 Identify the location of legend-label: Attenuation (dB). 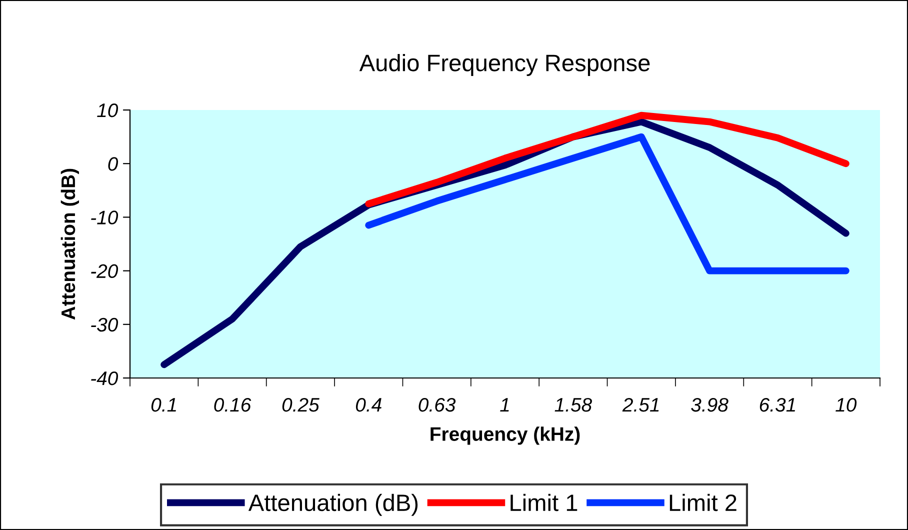
(333, 505).